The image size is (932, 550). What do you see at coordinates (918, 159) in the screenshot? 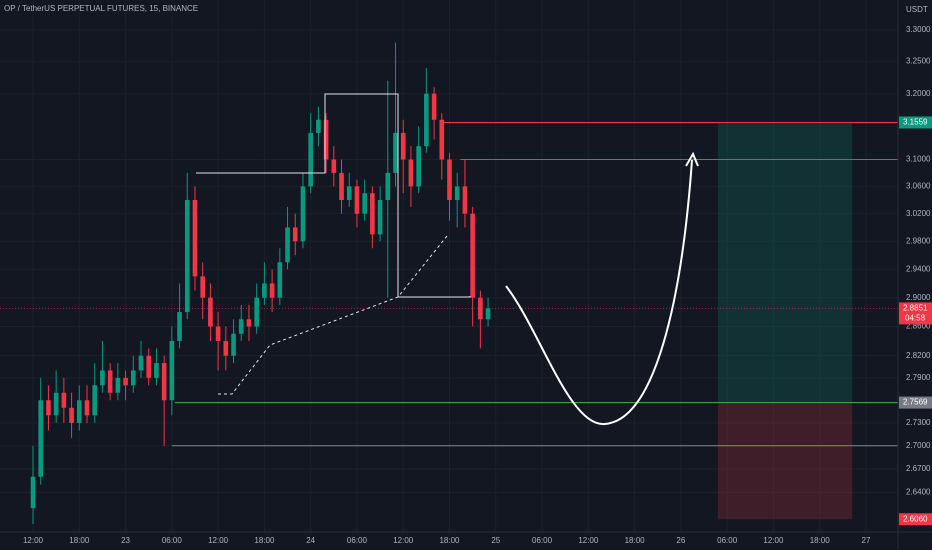
I see `y-tick-label: 3.1000` at bounding box center [918, 159].